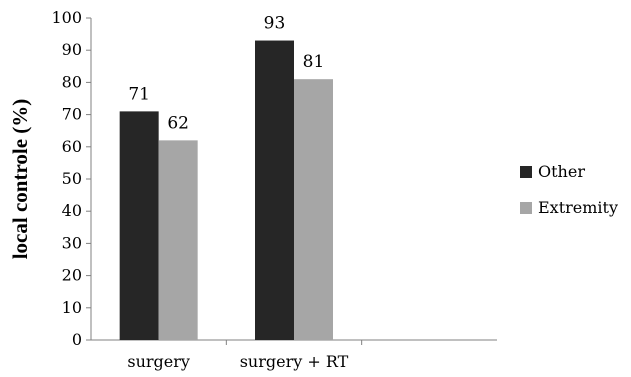 This screenshot has width=631, height=377. What do you see at coordinates (72, 275) in the screenshot?
I see `y-tick-label: 20` at bounding box center [72, 275].